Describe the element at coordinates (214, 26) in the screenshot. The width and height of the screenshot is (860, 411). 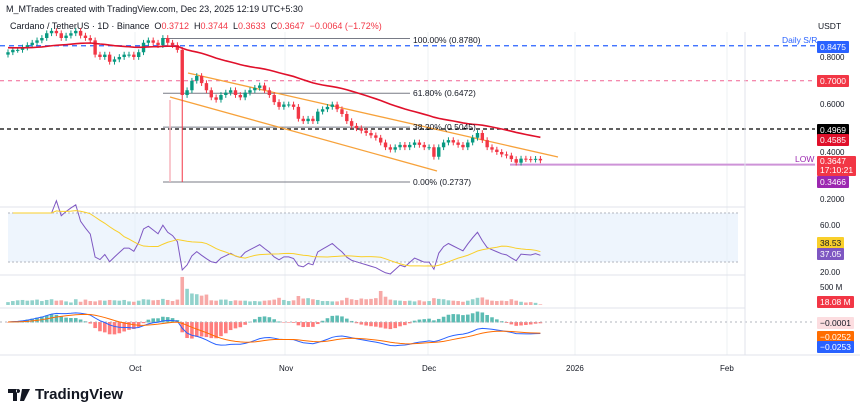
I see `high-value: 0.3744` at that location.